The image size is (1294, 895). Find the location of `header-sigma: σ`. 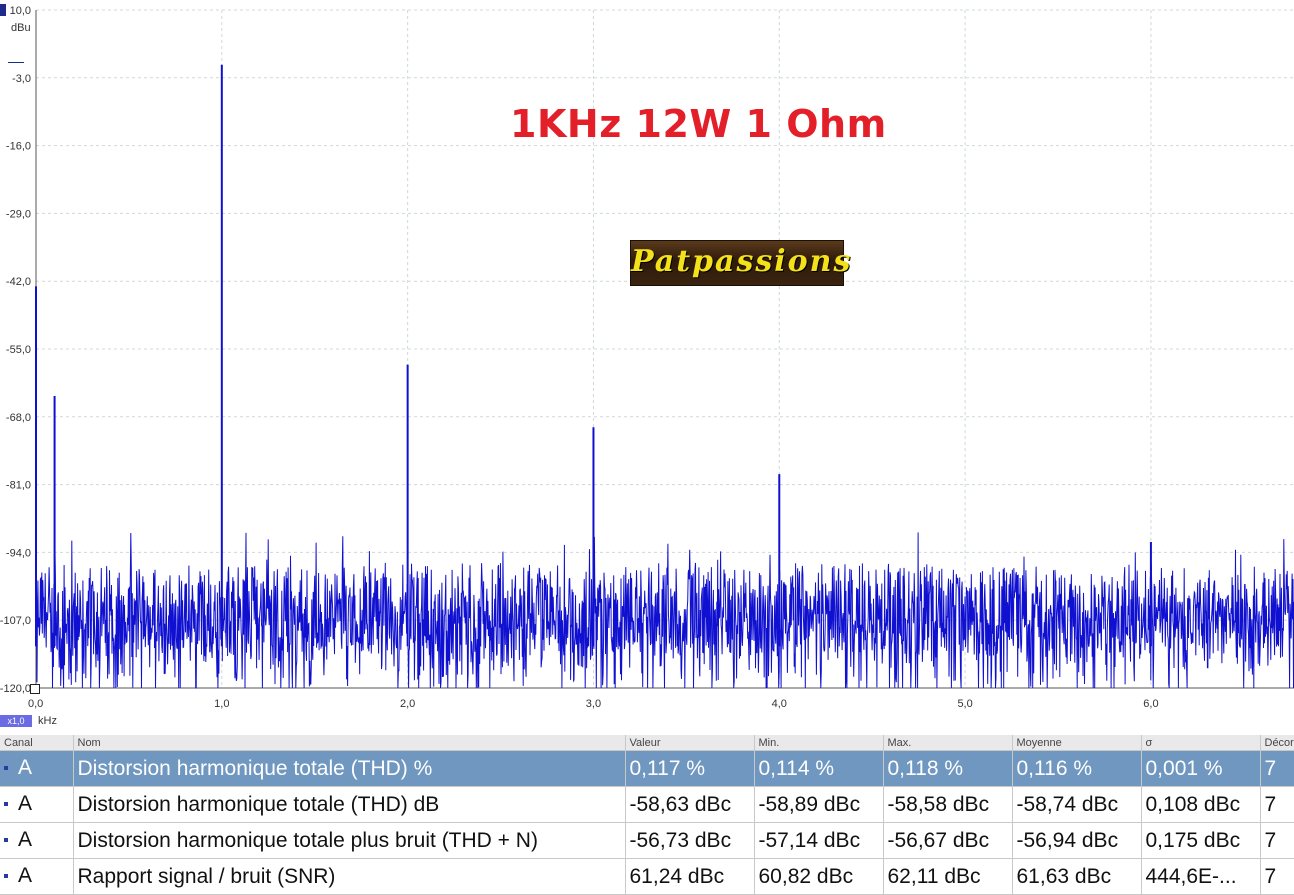

header-sigma: σ is located at coordinates (1201, 743).